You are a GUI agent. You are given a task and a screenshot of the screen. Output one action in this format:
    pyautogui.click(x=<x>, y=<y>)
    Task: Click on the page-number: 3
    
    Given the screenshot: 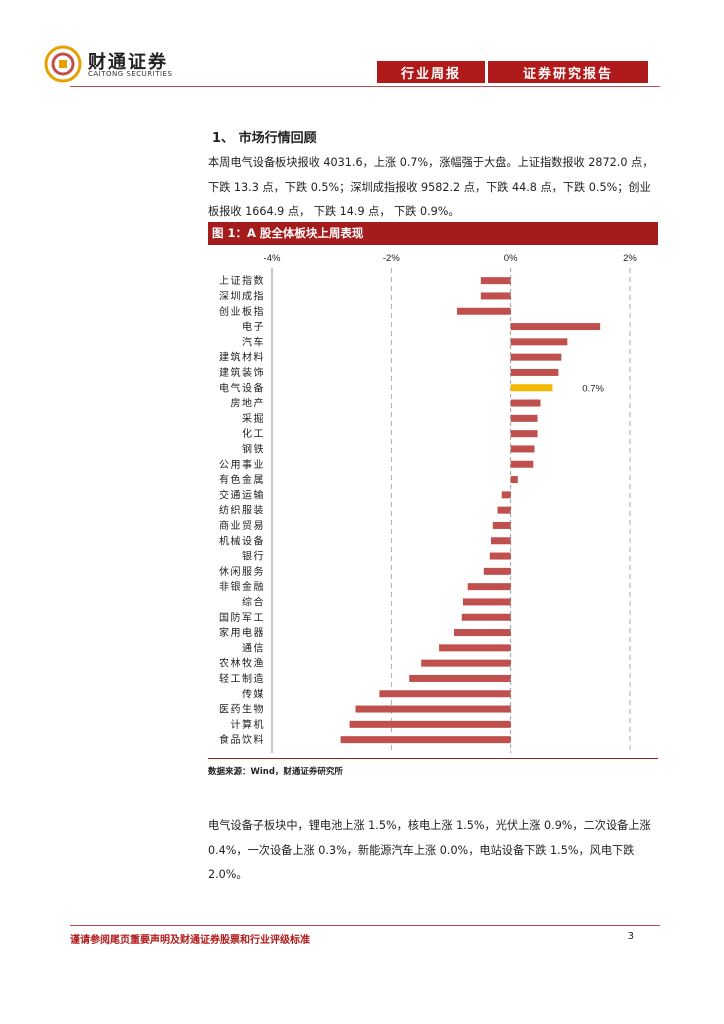 What is the action you would take?
    pyautogui.click(x=630, y=936)
    